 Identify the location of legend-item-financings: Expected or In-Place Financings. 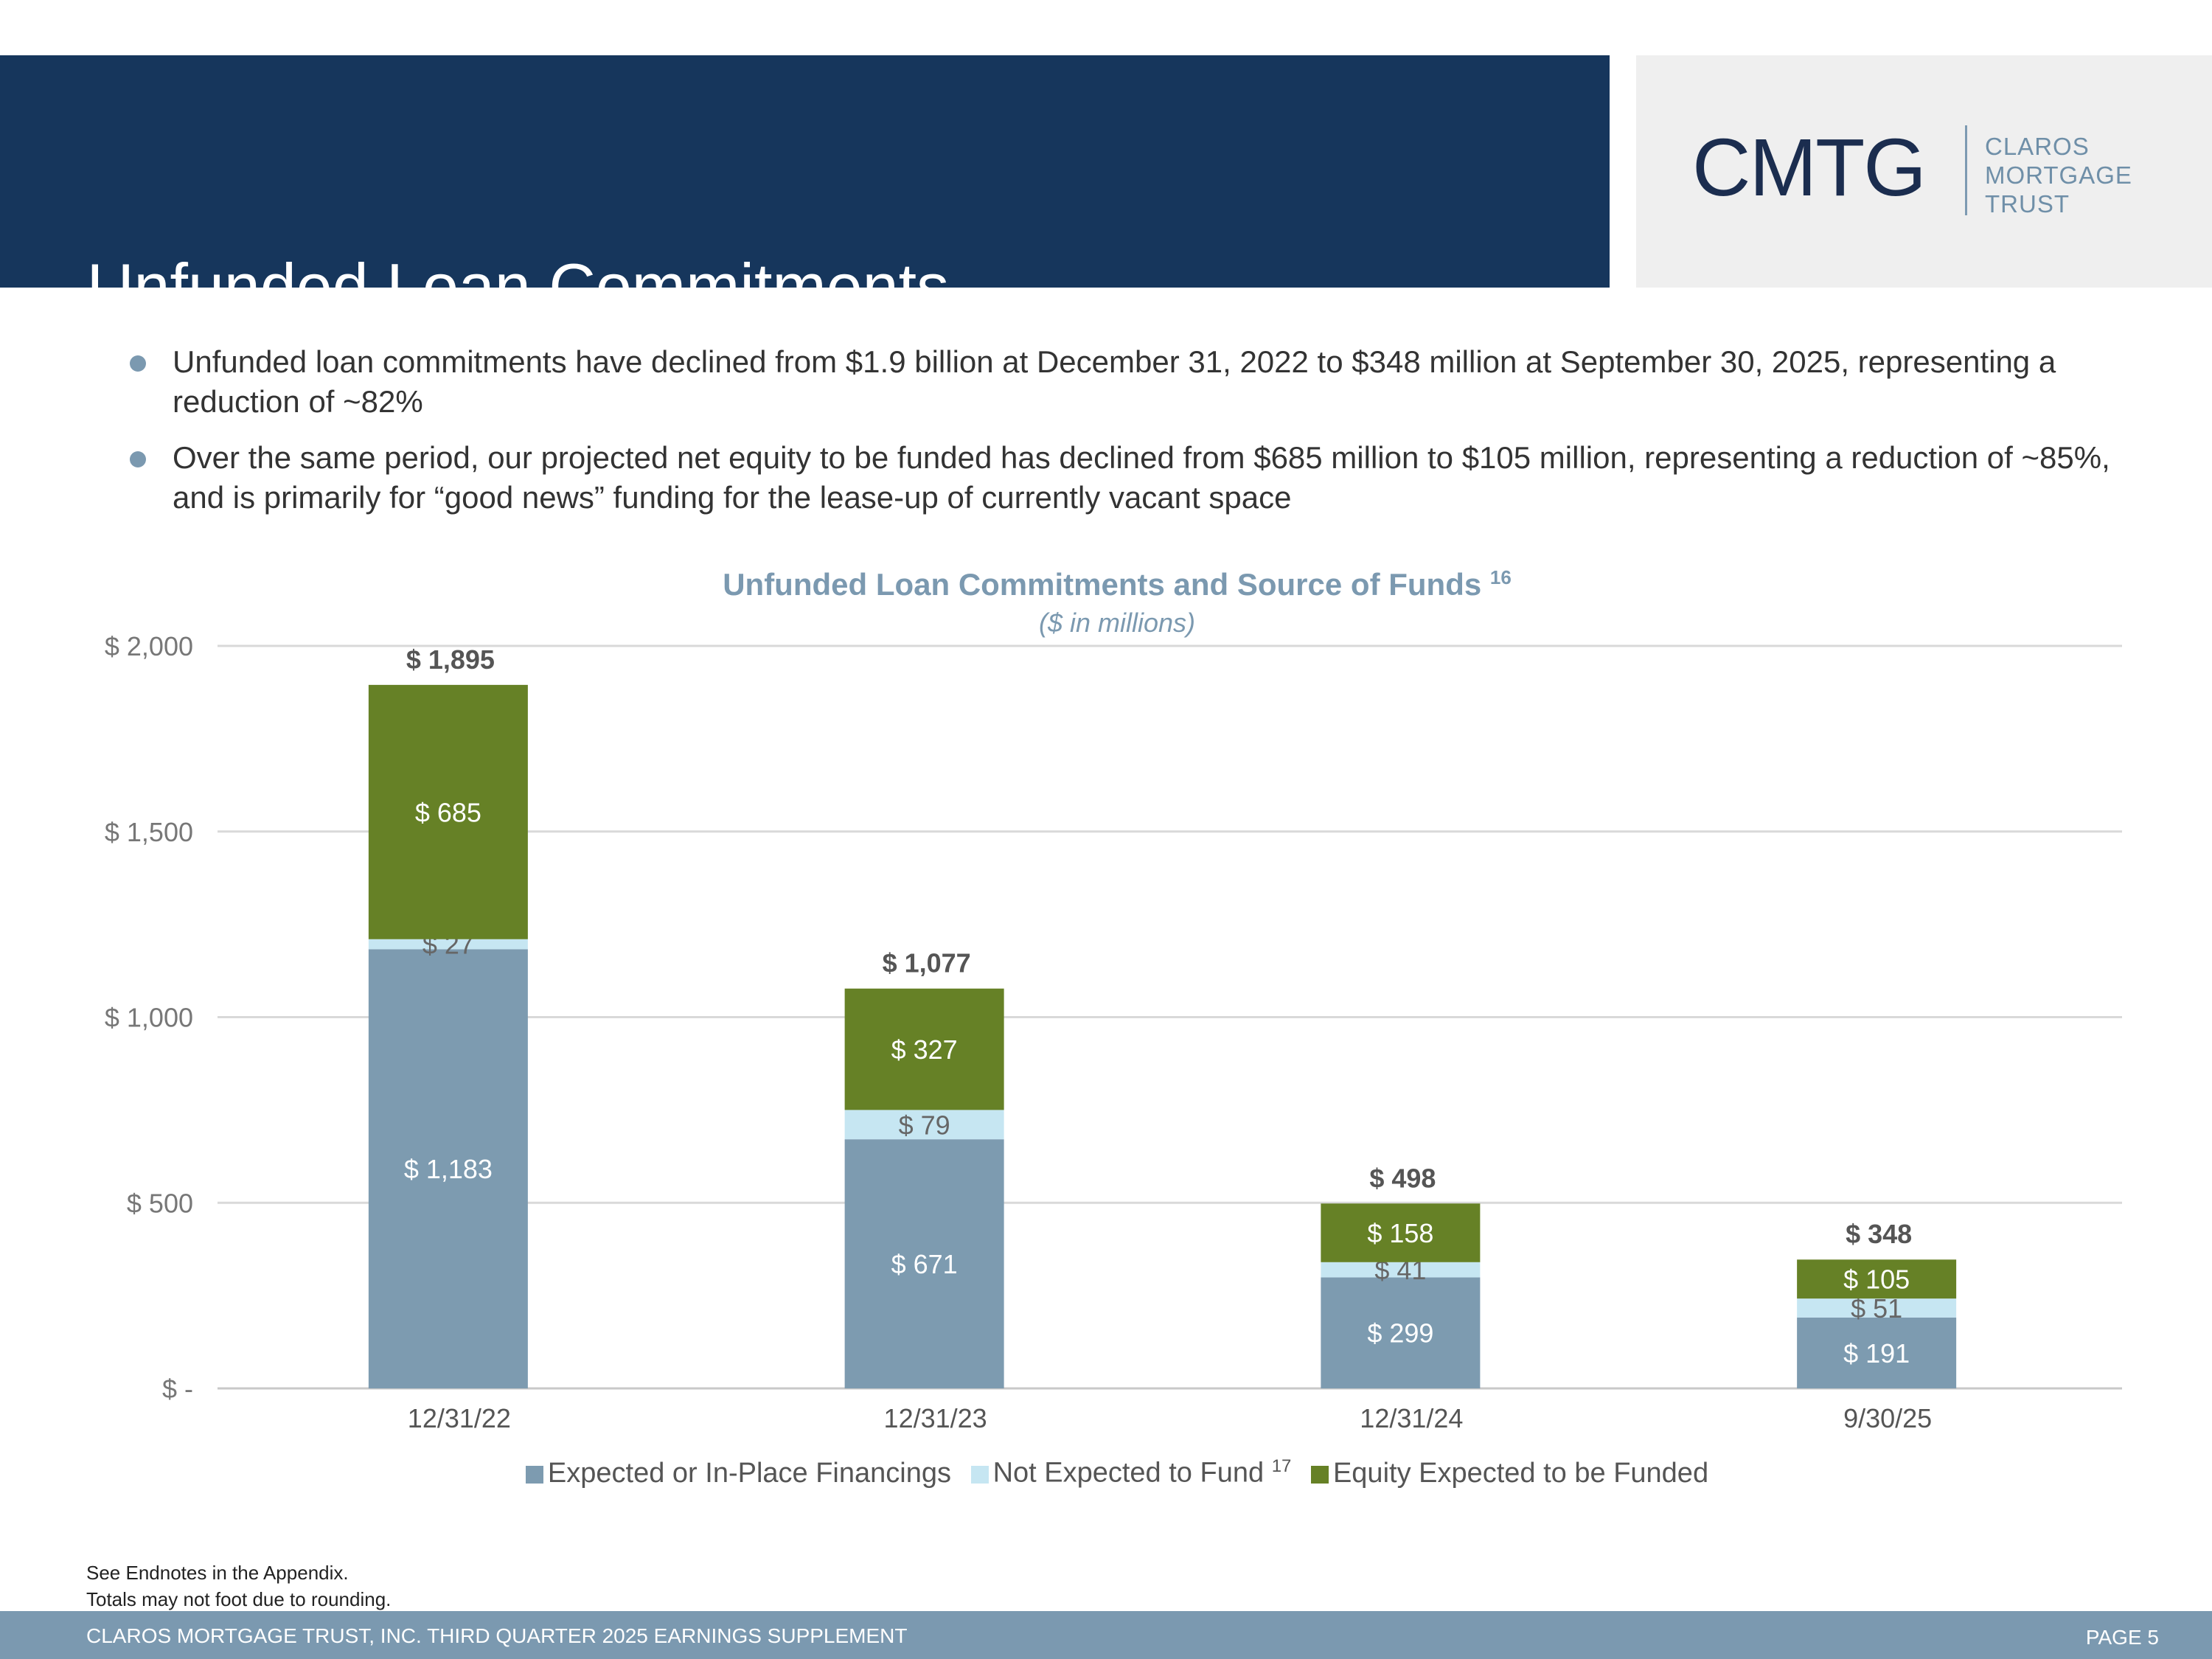
(738, 1473).